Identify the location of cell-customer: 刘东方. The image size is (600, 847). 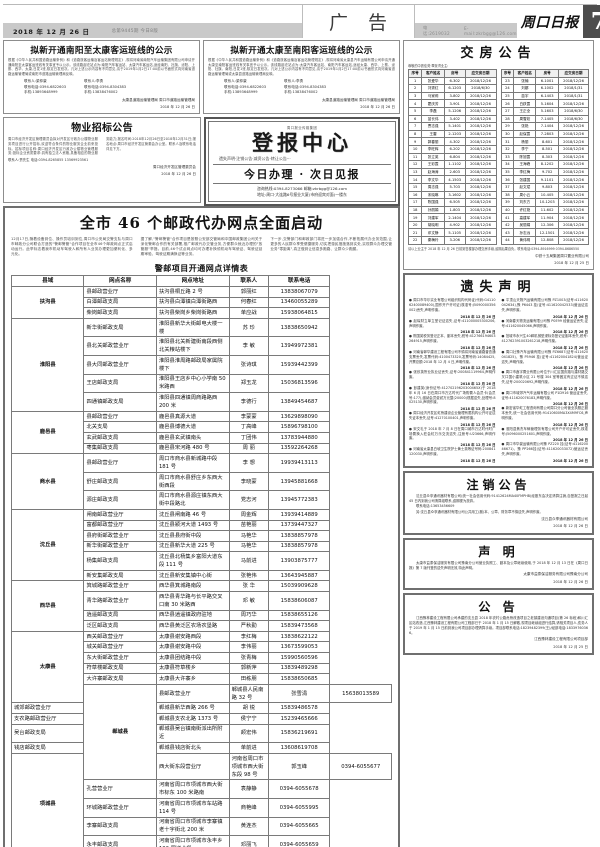
(525, 202).